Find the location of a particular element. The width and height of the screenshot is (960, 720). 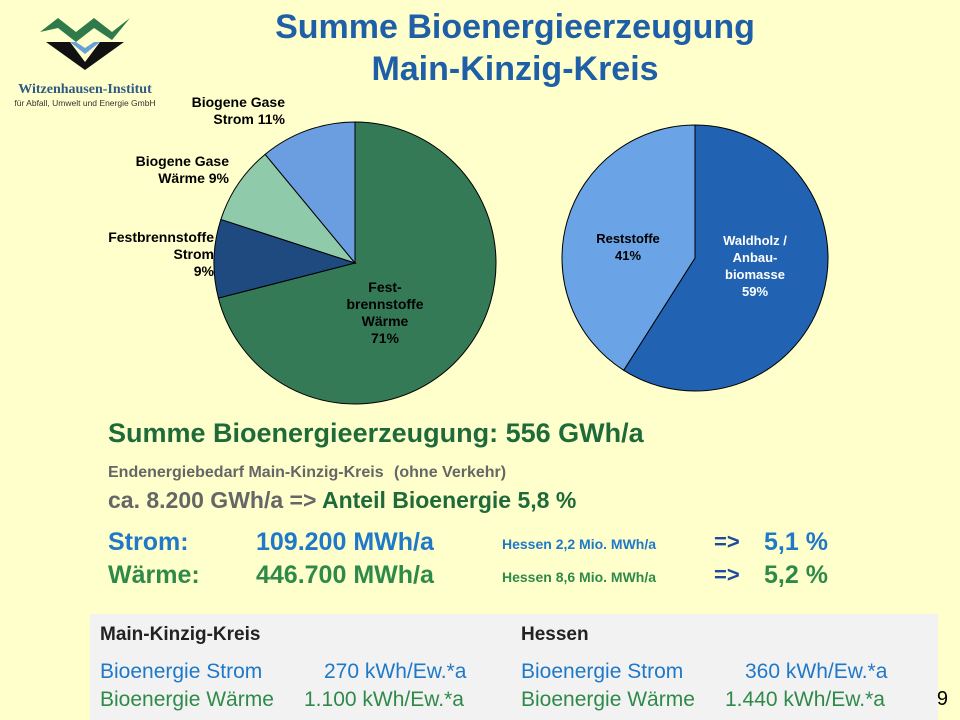

logo-subtitle: für Abfall, Umwelt und Energie GmbH is located at coordinates (85, 103).